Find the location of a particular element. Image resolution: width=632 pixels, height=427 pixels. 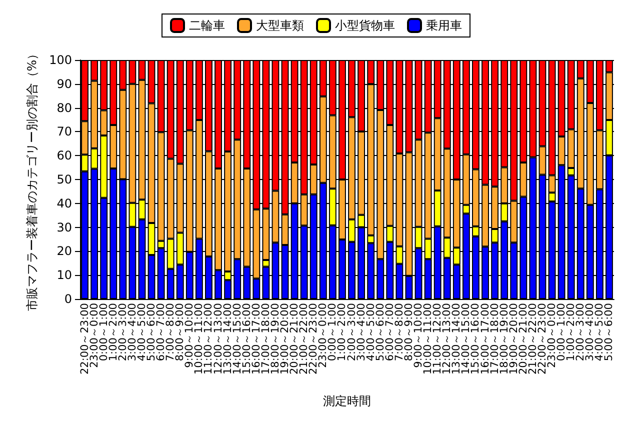

y-tick-label: 60 is located at coordinates (64, 155).